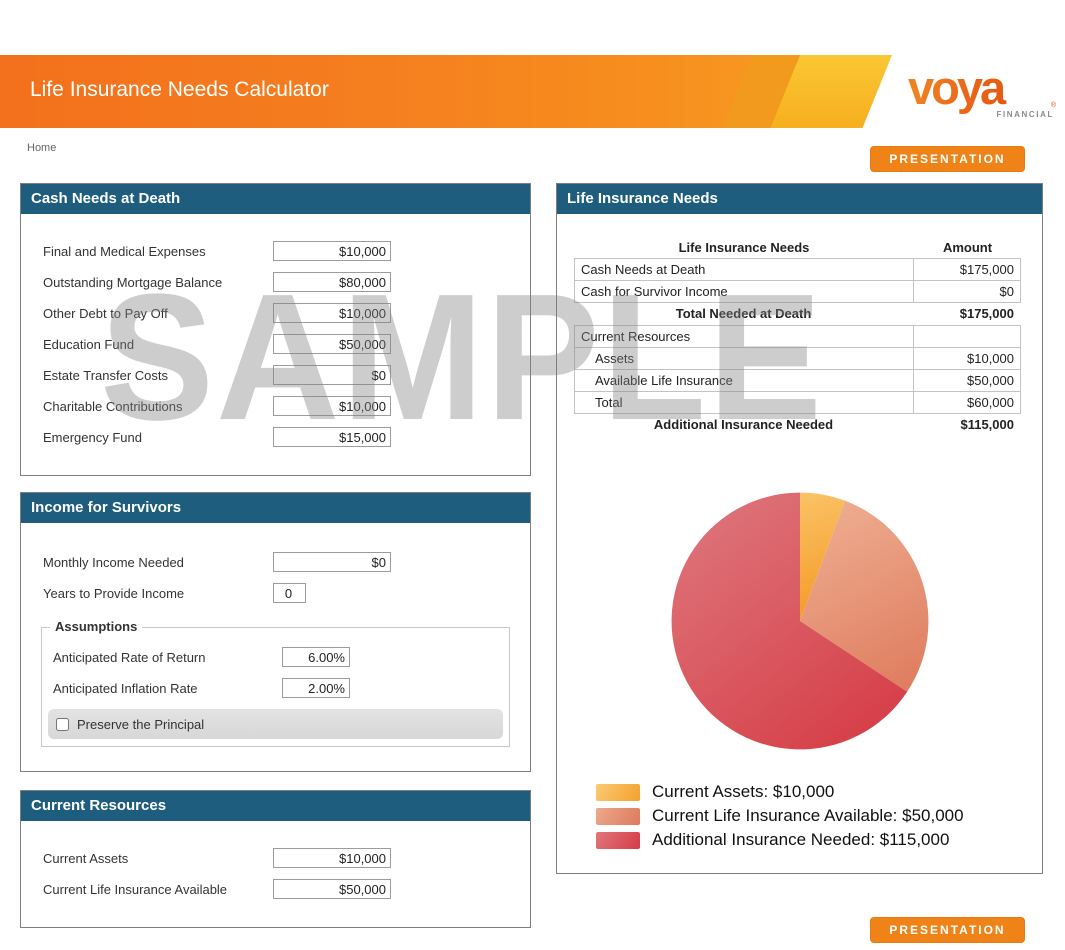  I want to click on charitable-contributions-input, so click(332, 406).